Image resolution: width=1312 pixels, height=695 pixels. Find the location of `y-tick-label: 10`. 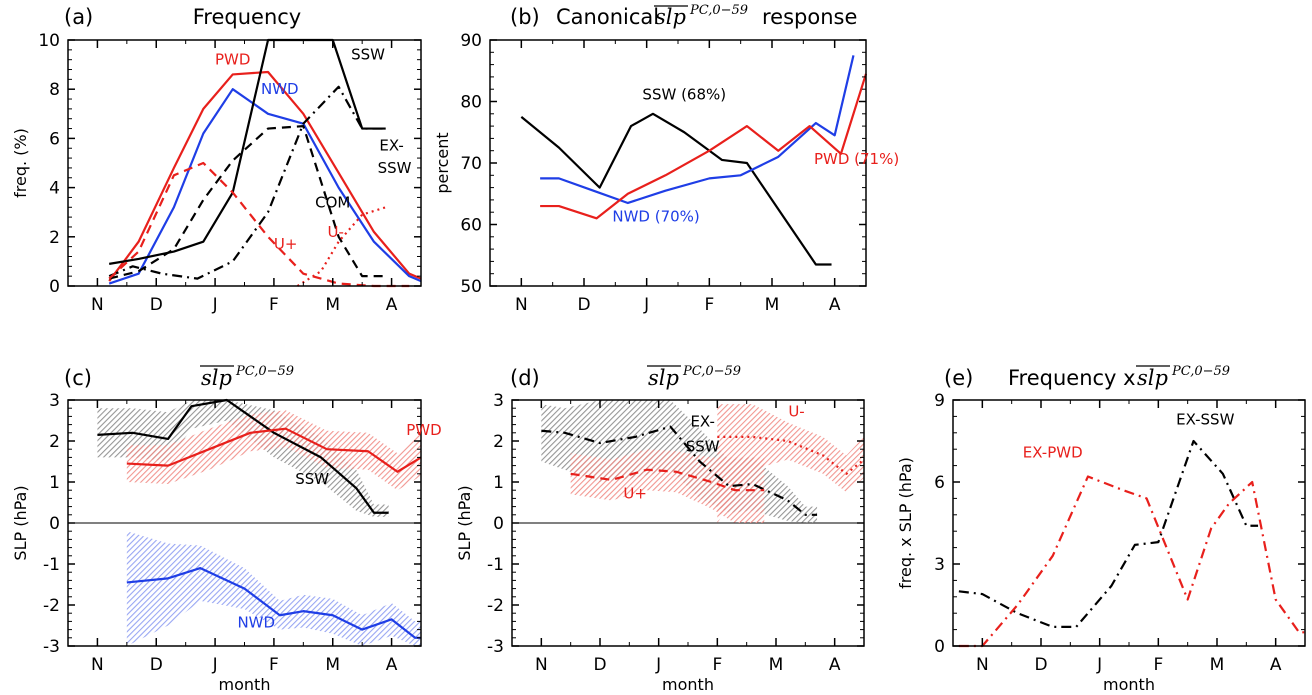

y-tick-label: 10 is located at coordinates (49, 41).